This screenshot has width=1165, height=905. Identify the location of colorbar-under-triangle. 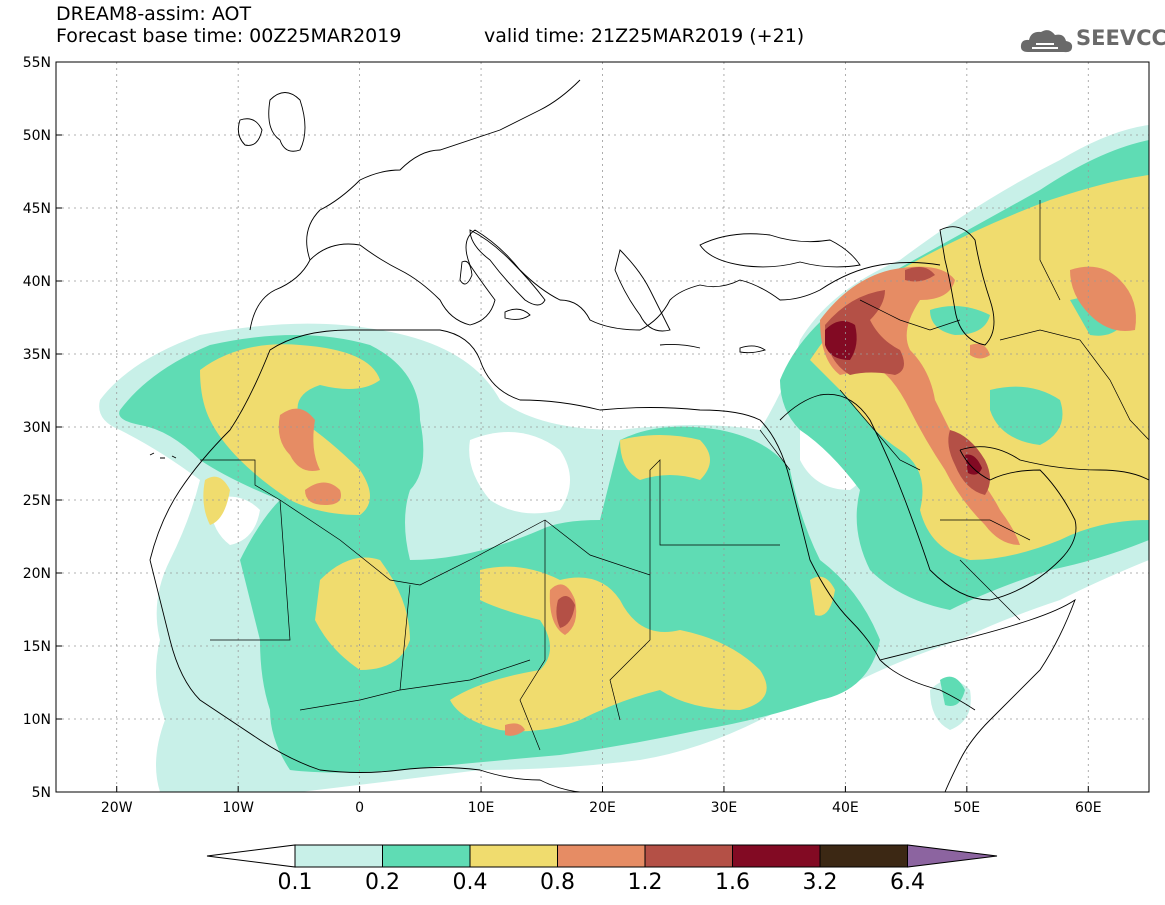
(251, 856).